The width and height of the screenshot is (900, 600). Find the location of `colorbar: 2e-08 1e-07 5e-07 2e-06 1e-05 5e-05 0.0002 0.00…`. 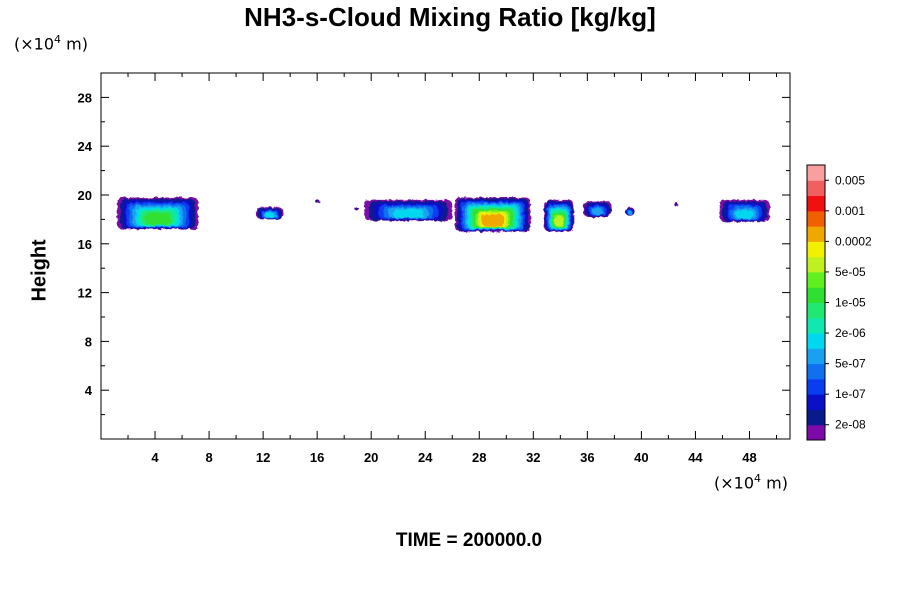

colorbar: 2e-08 1e-07 5e-07 2e-06 1e-05 5e-05 0.0002 0.00… is located at coordinates (839, 302).